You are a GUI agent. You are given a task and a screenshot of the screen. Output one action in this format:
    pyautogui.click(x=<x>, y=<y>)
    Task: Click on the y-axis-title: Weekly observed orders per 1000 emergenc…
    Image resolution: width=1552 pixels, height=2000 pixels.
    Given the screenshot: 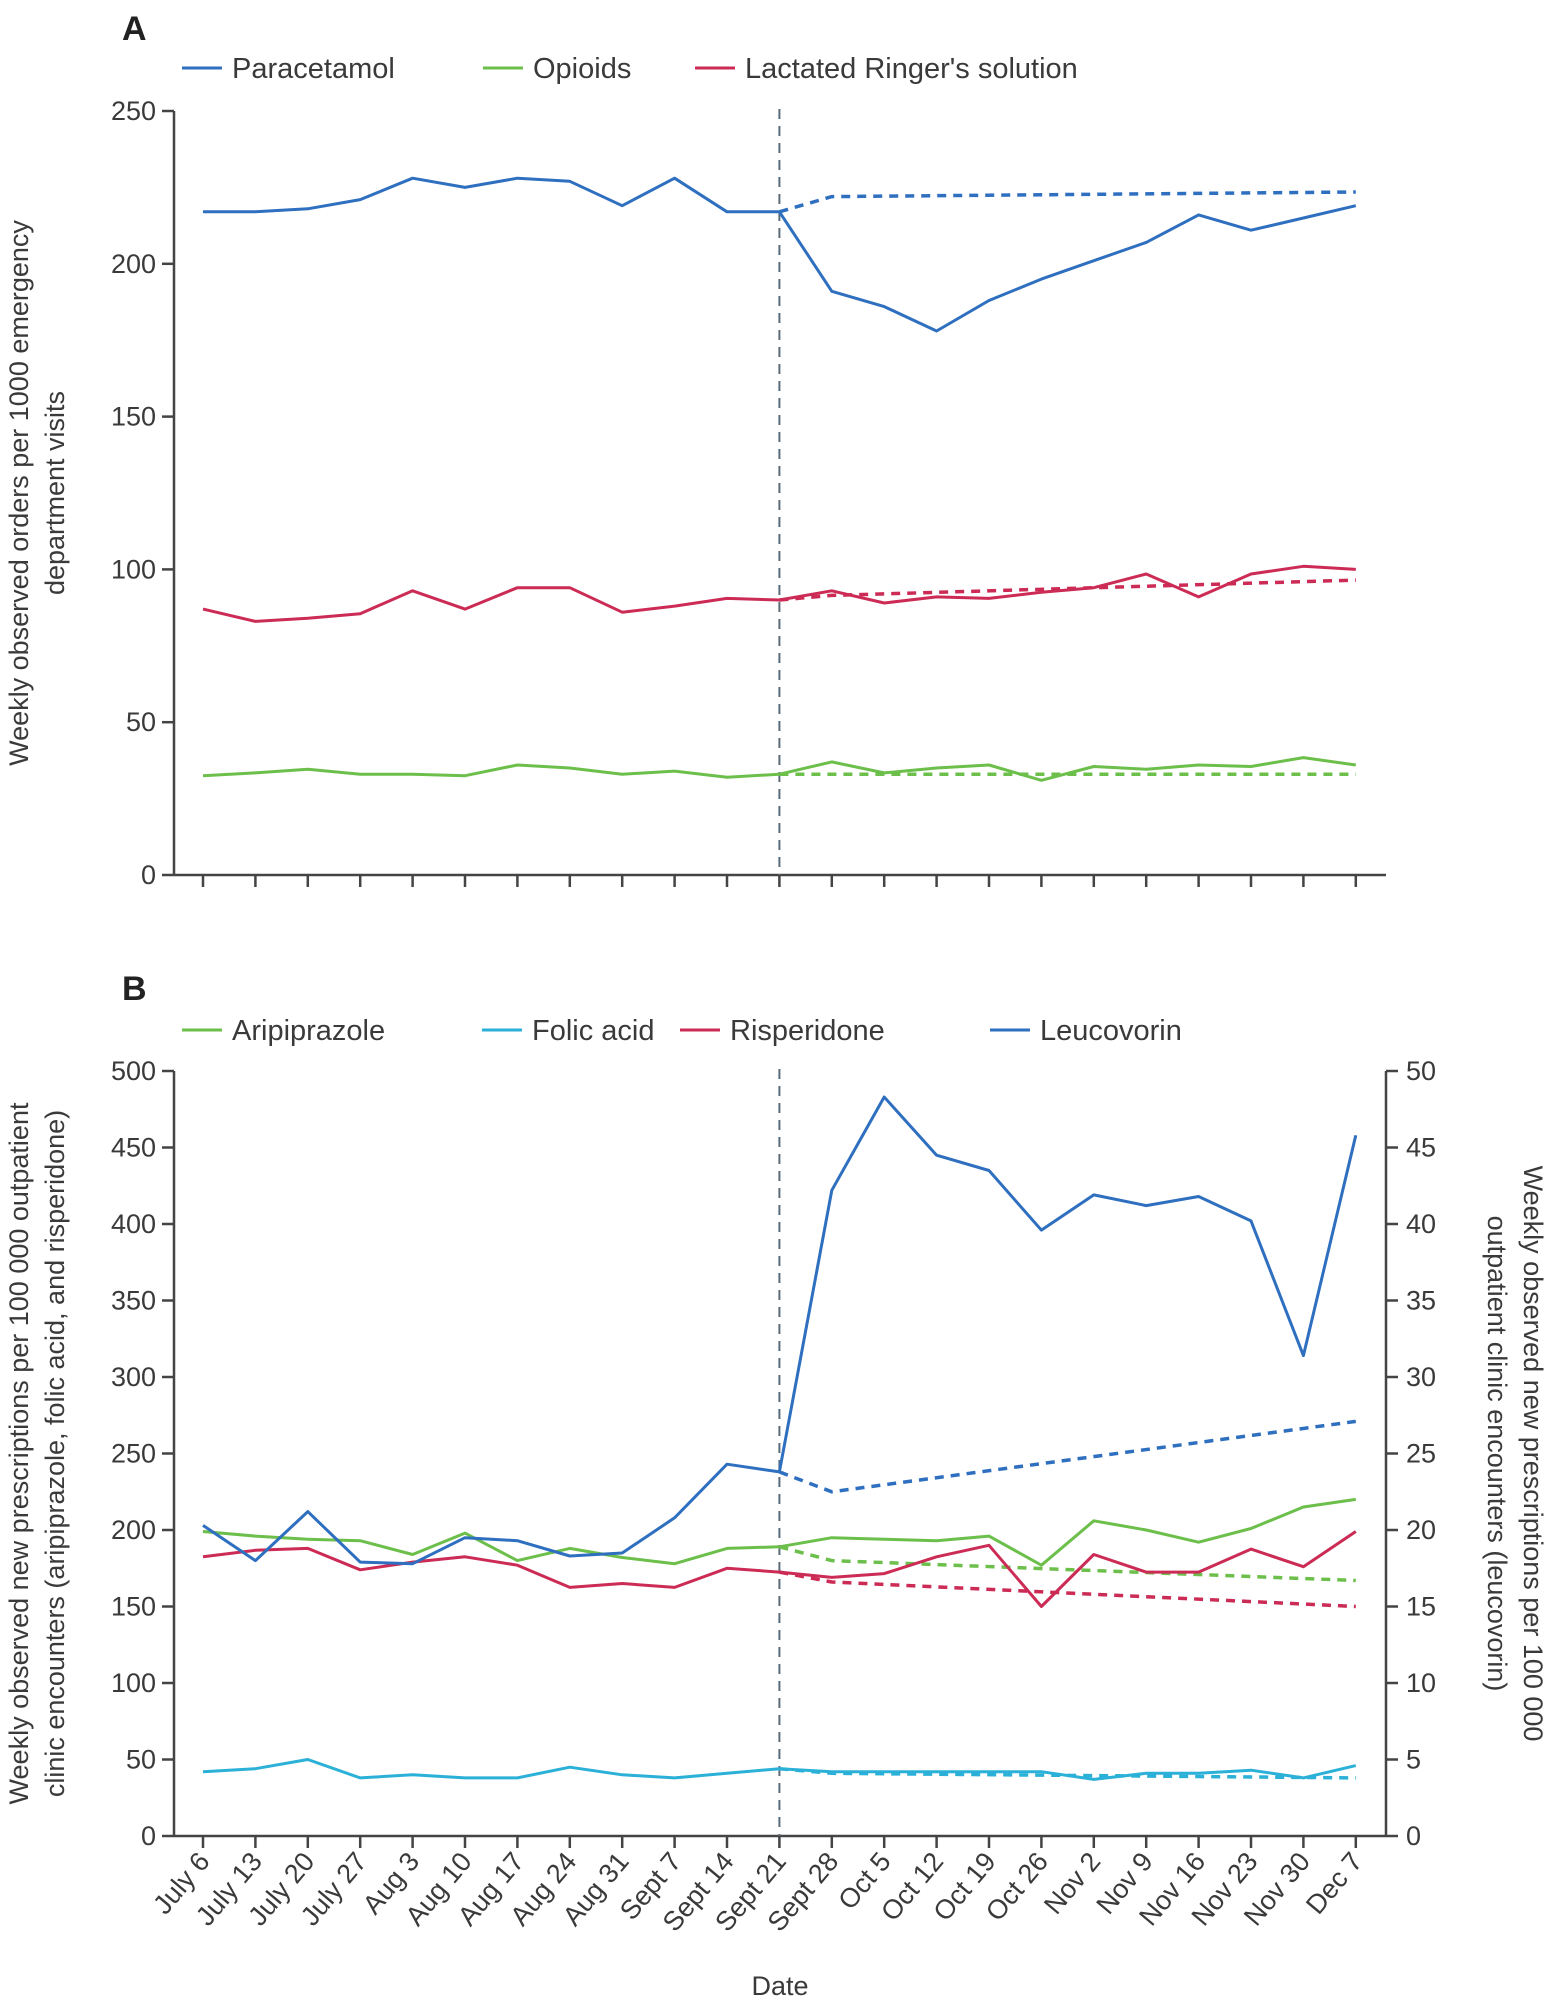 What is the action you would take?
    pyautogui.click(x=37, y=493)
    